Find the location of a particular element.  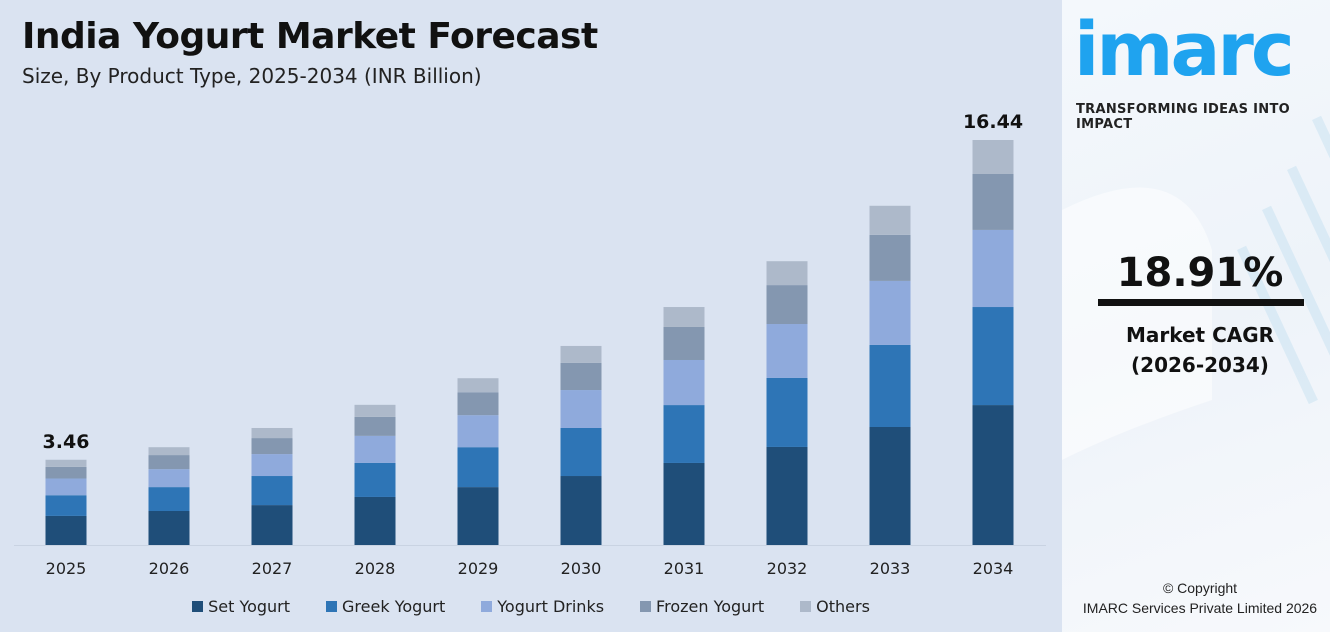

bar-segment-yogurt-drinks-2029 is located at coordinates (478, 431).